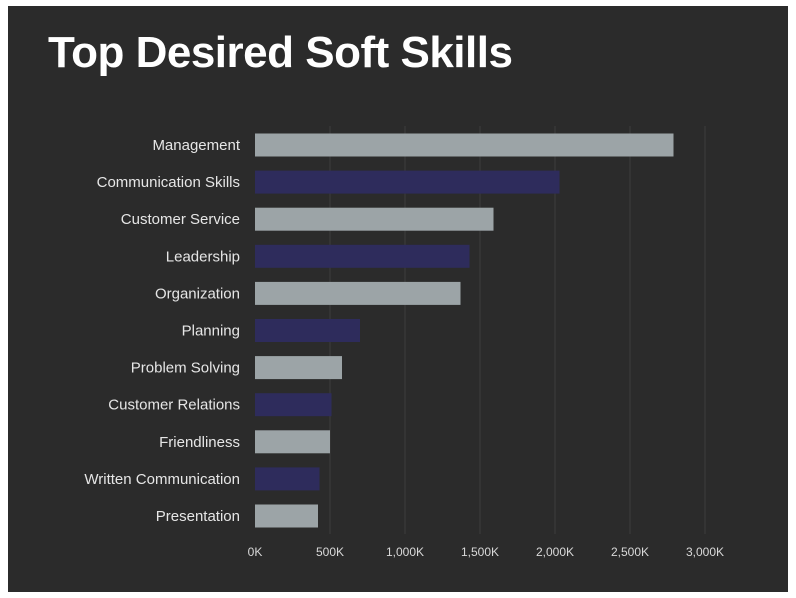 The width and height of the screenshot is (796, 598). Describe the element at coordinates (330, 552) in the screenshot. I see `x-tick-label: 500K` at that location.